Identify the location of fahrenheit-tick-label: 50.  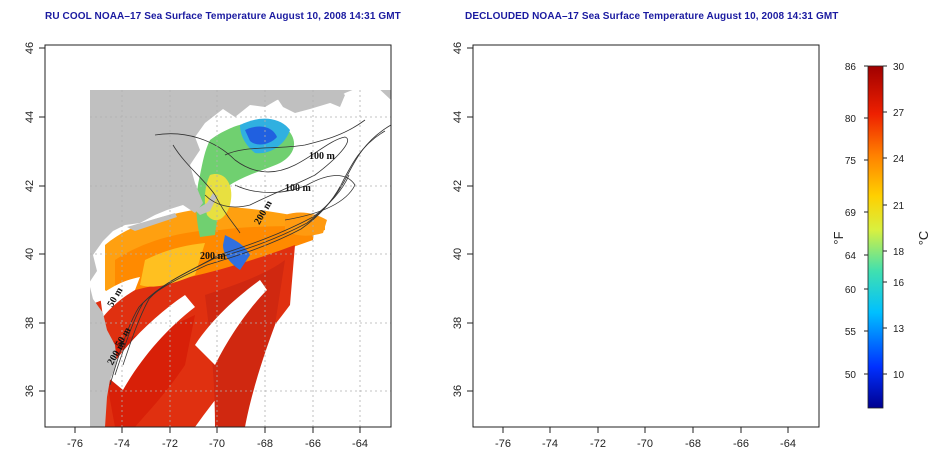
(851, 375).